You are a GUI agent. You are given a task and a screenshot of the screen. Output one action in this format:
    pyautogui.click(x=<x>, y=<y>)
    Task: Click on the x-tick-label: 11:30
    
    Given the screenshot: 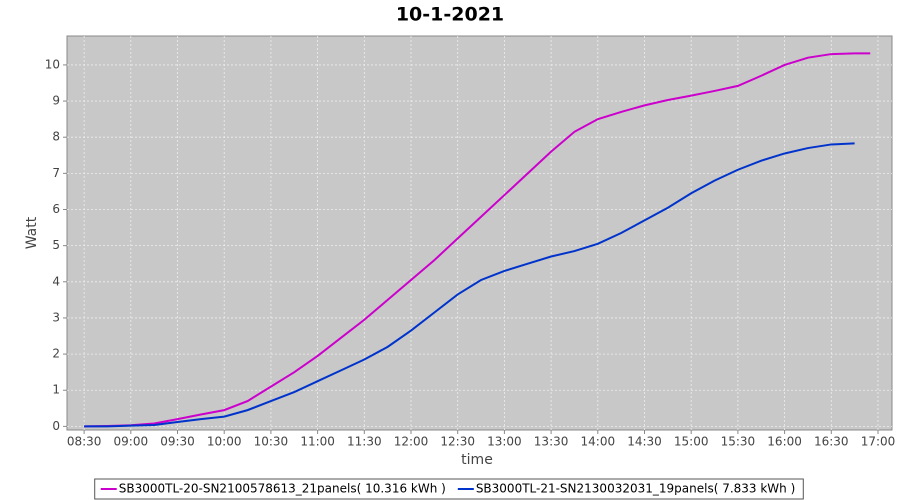 What is the action you would take?
    pyautogui.click(x=364, y=442)
    